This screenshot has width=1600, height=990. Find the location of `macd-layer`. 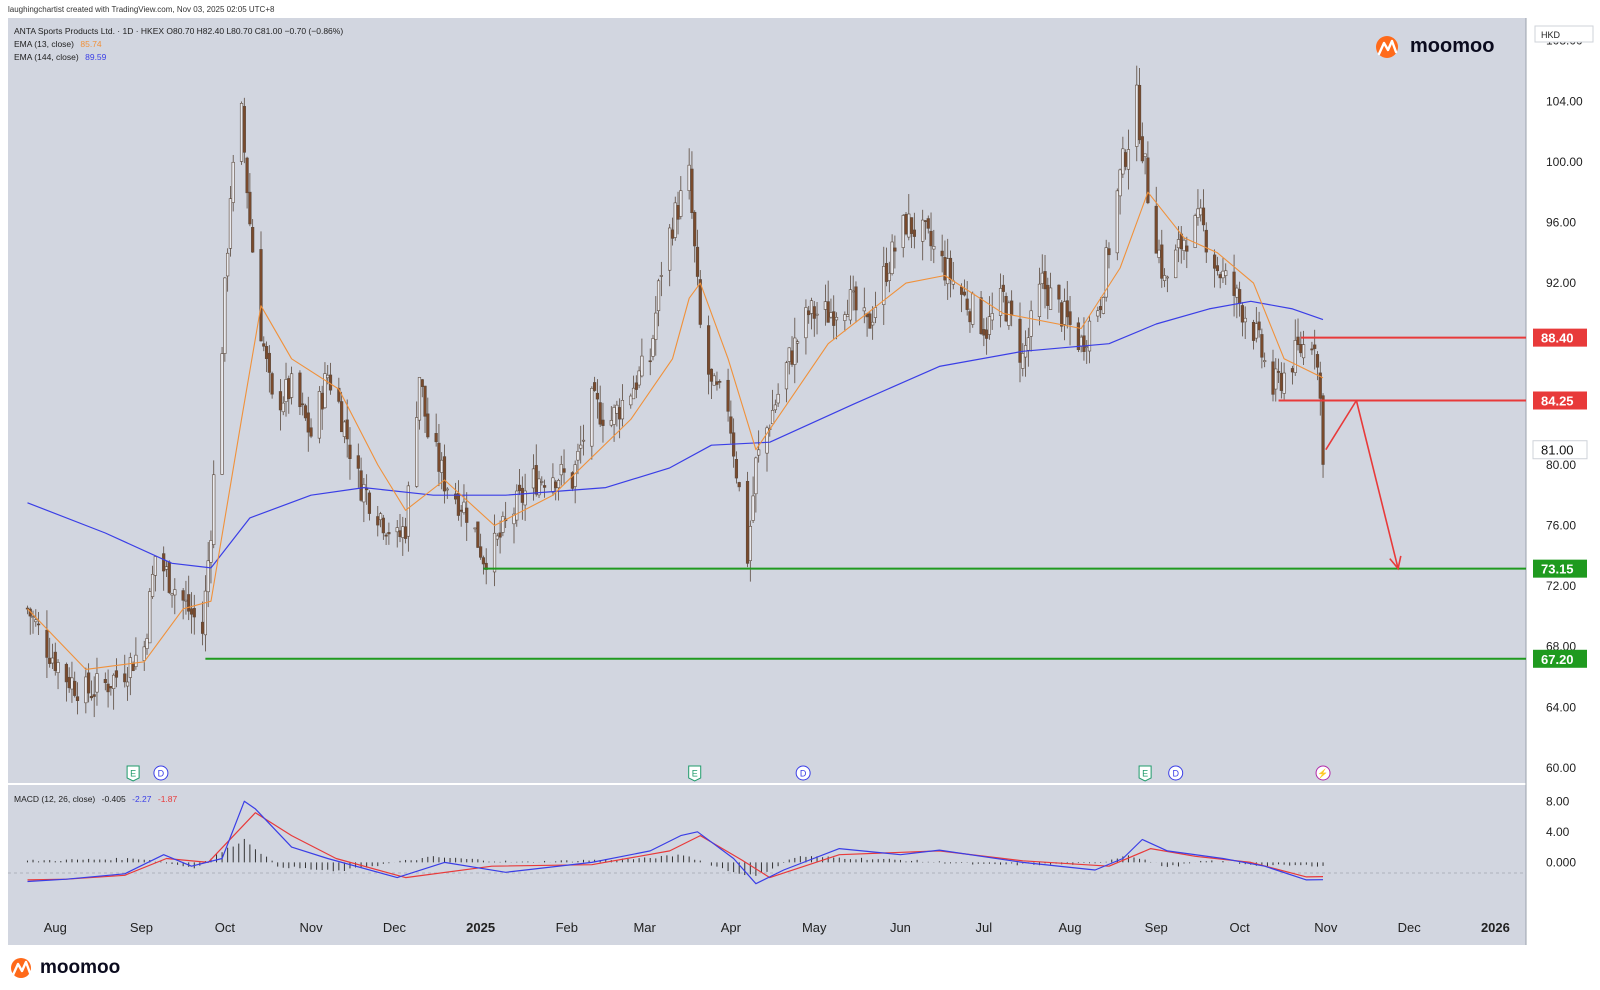

macd-layer is located at coordinates (675, 842).